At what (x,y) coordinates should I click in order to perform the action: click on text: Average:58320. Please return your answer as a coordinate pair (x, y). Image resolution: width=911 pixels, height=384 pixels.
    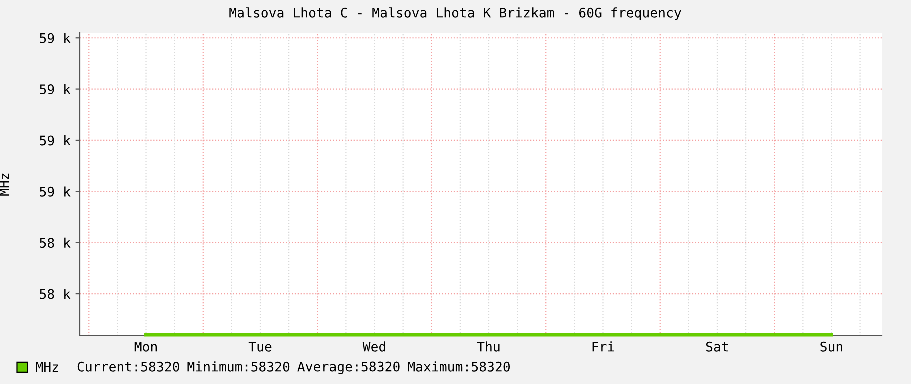
    Looking at the image, I should click on (349, 368).